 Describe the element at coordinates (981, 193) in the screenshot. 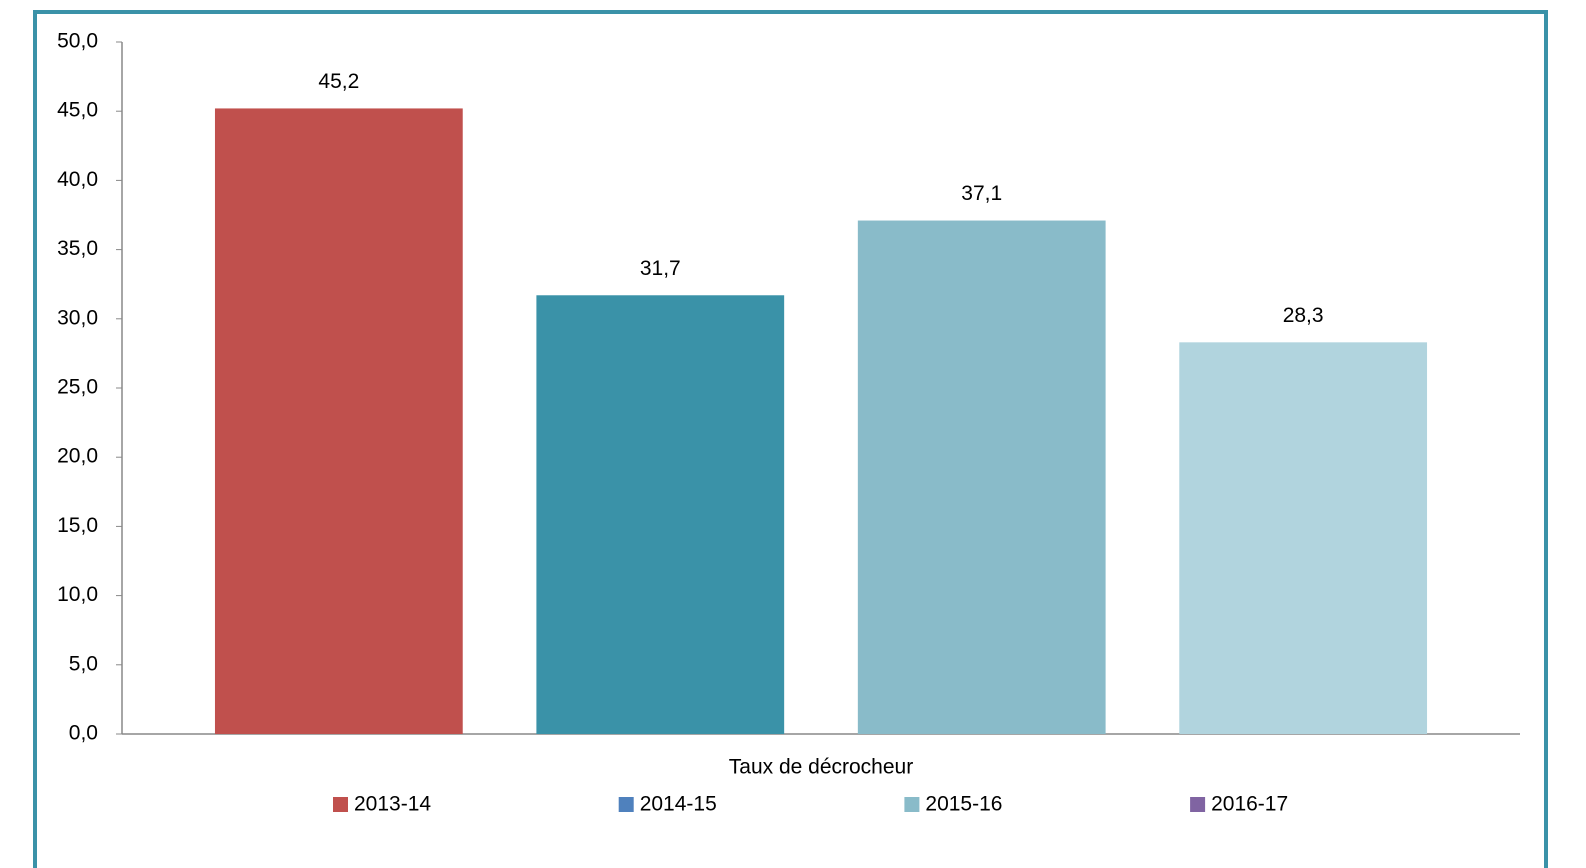

I see `data-label: 37,1` at that location.